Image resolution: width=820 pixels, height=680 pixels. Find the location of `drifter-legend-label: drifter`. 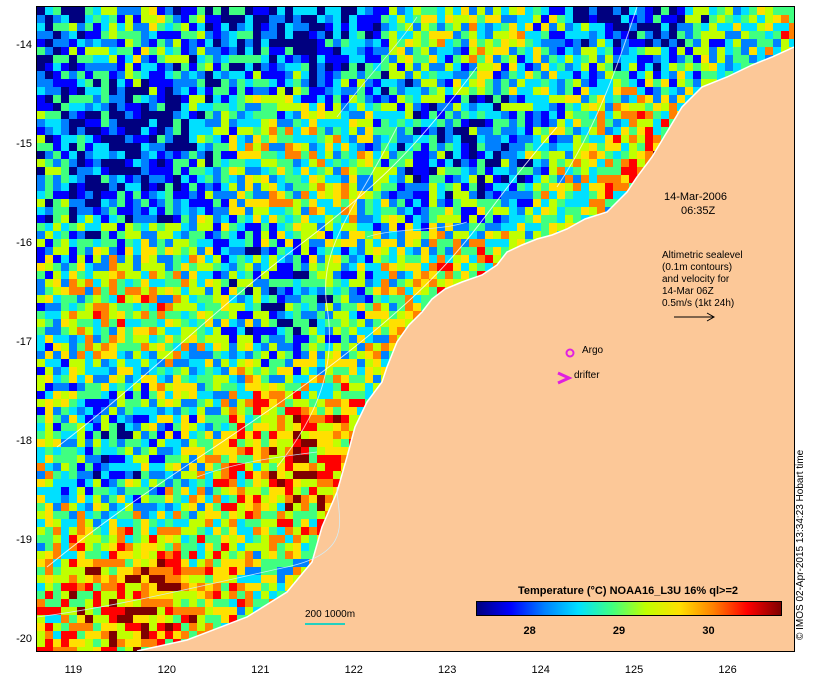

drifter-legend-label: drifter is located at coordinates (587, 375).